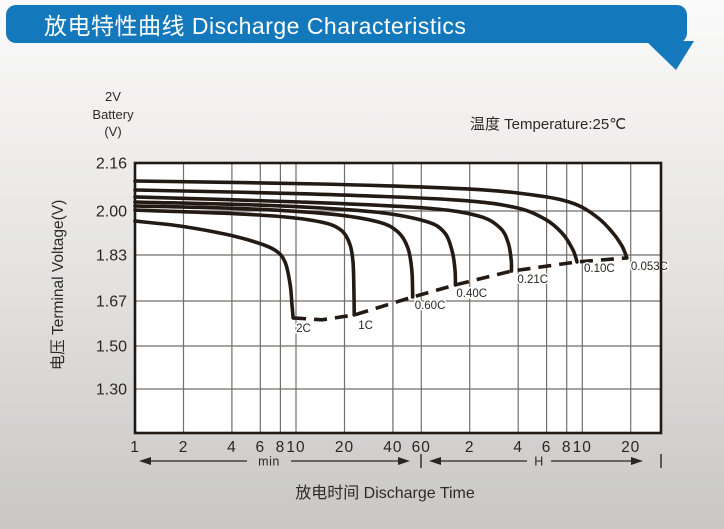  I want to click on page-title: 放电特性曲线 Discharge Characteristics, so click(255, 26).